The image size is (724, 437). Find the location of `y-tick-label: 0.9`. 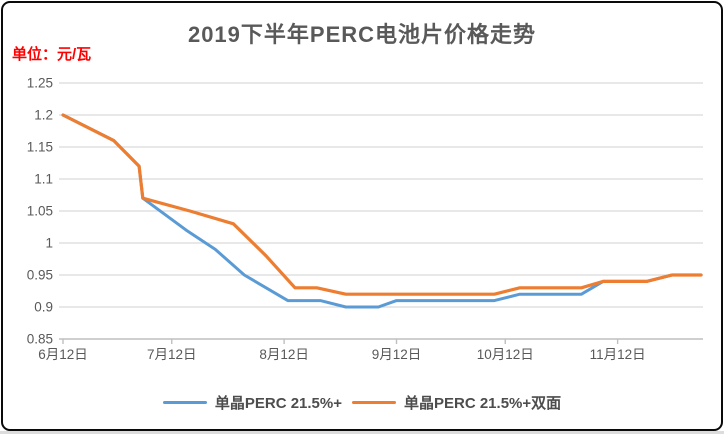

y-tick-label: 0.9 is located at coordinates (43, 307).